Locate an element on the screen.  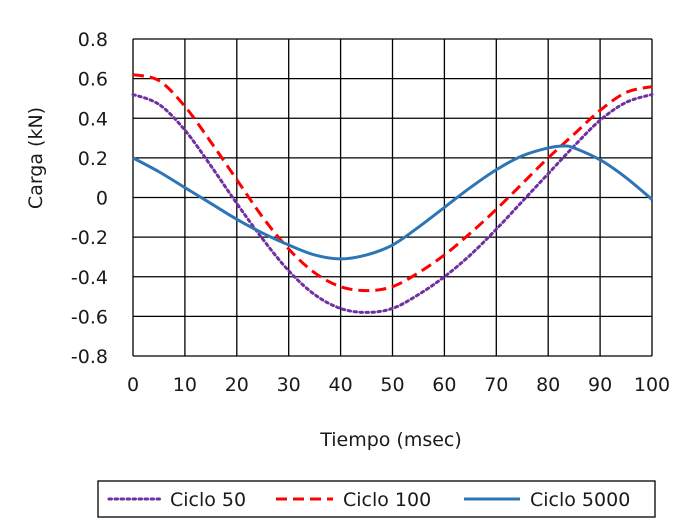
y-axis-ticks: 0.8 0.6 0.4 0.2 0 -0.2 -0.4 -0.6 -0.8 is located at coordinates (89, 198).